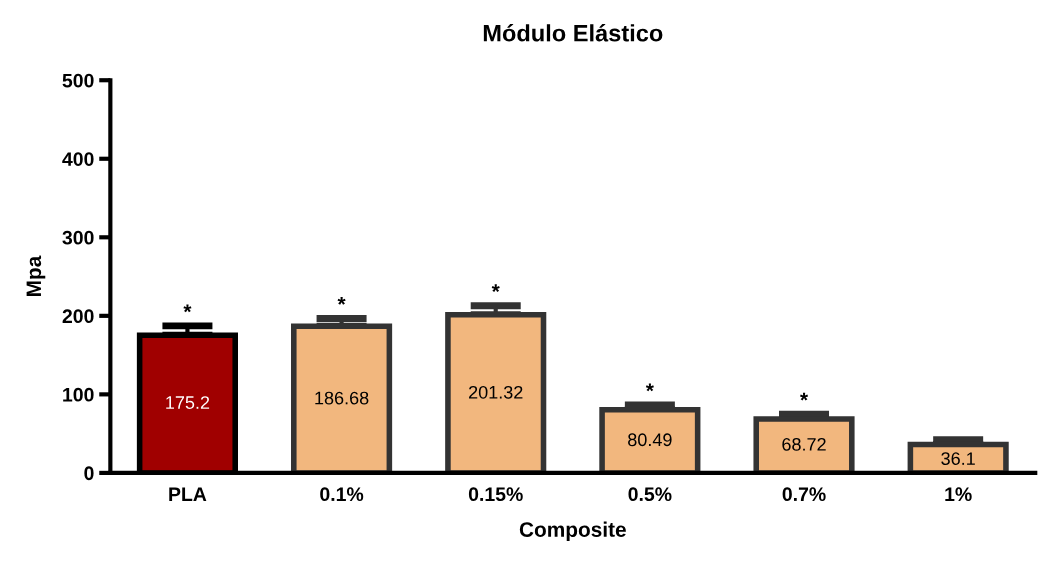  What do you see at coordinates (78, 316) in the screenshot?
I see `y-tick-label: 200` at bounding box center [78, 316].